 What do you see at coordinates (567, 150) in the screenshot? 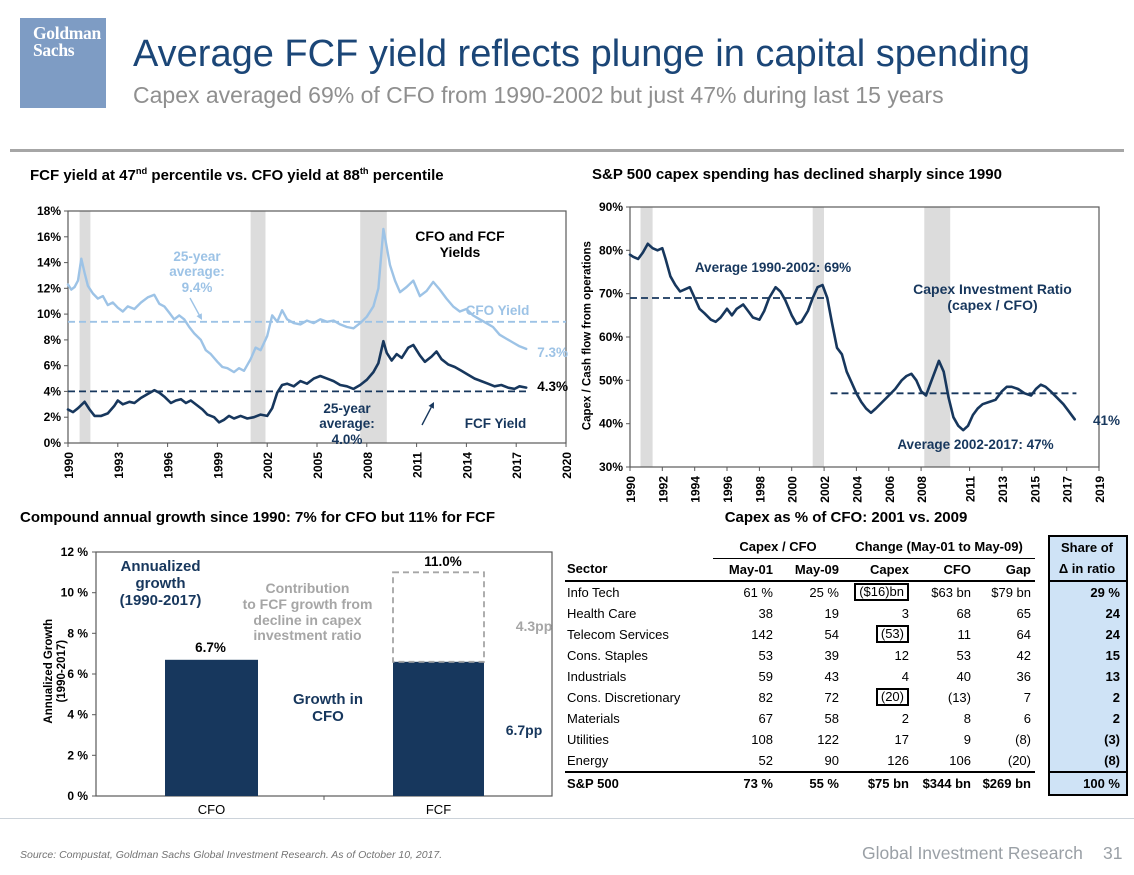
I see `header-divider` at bounding box center [567, 150].